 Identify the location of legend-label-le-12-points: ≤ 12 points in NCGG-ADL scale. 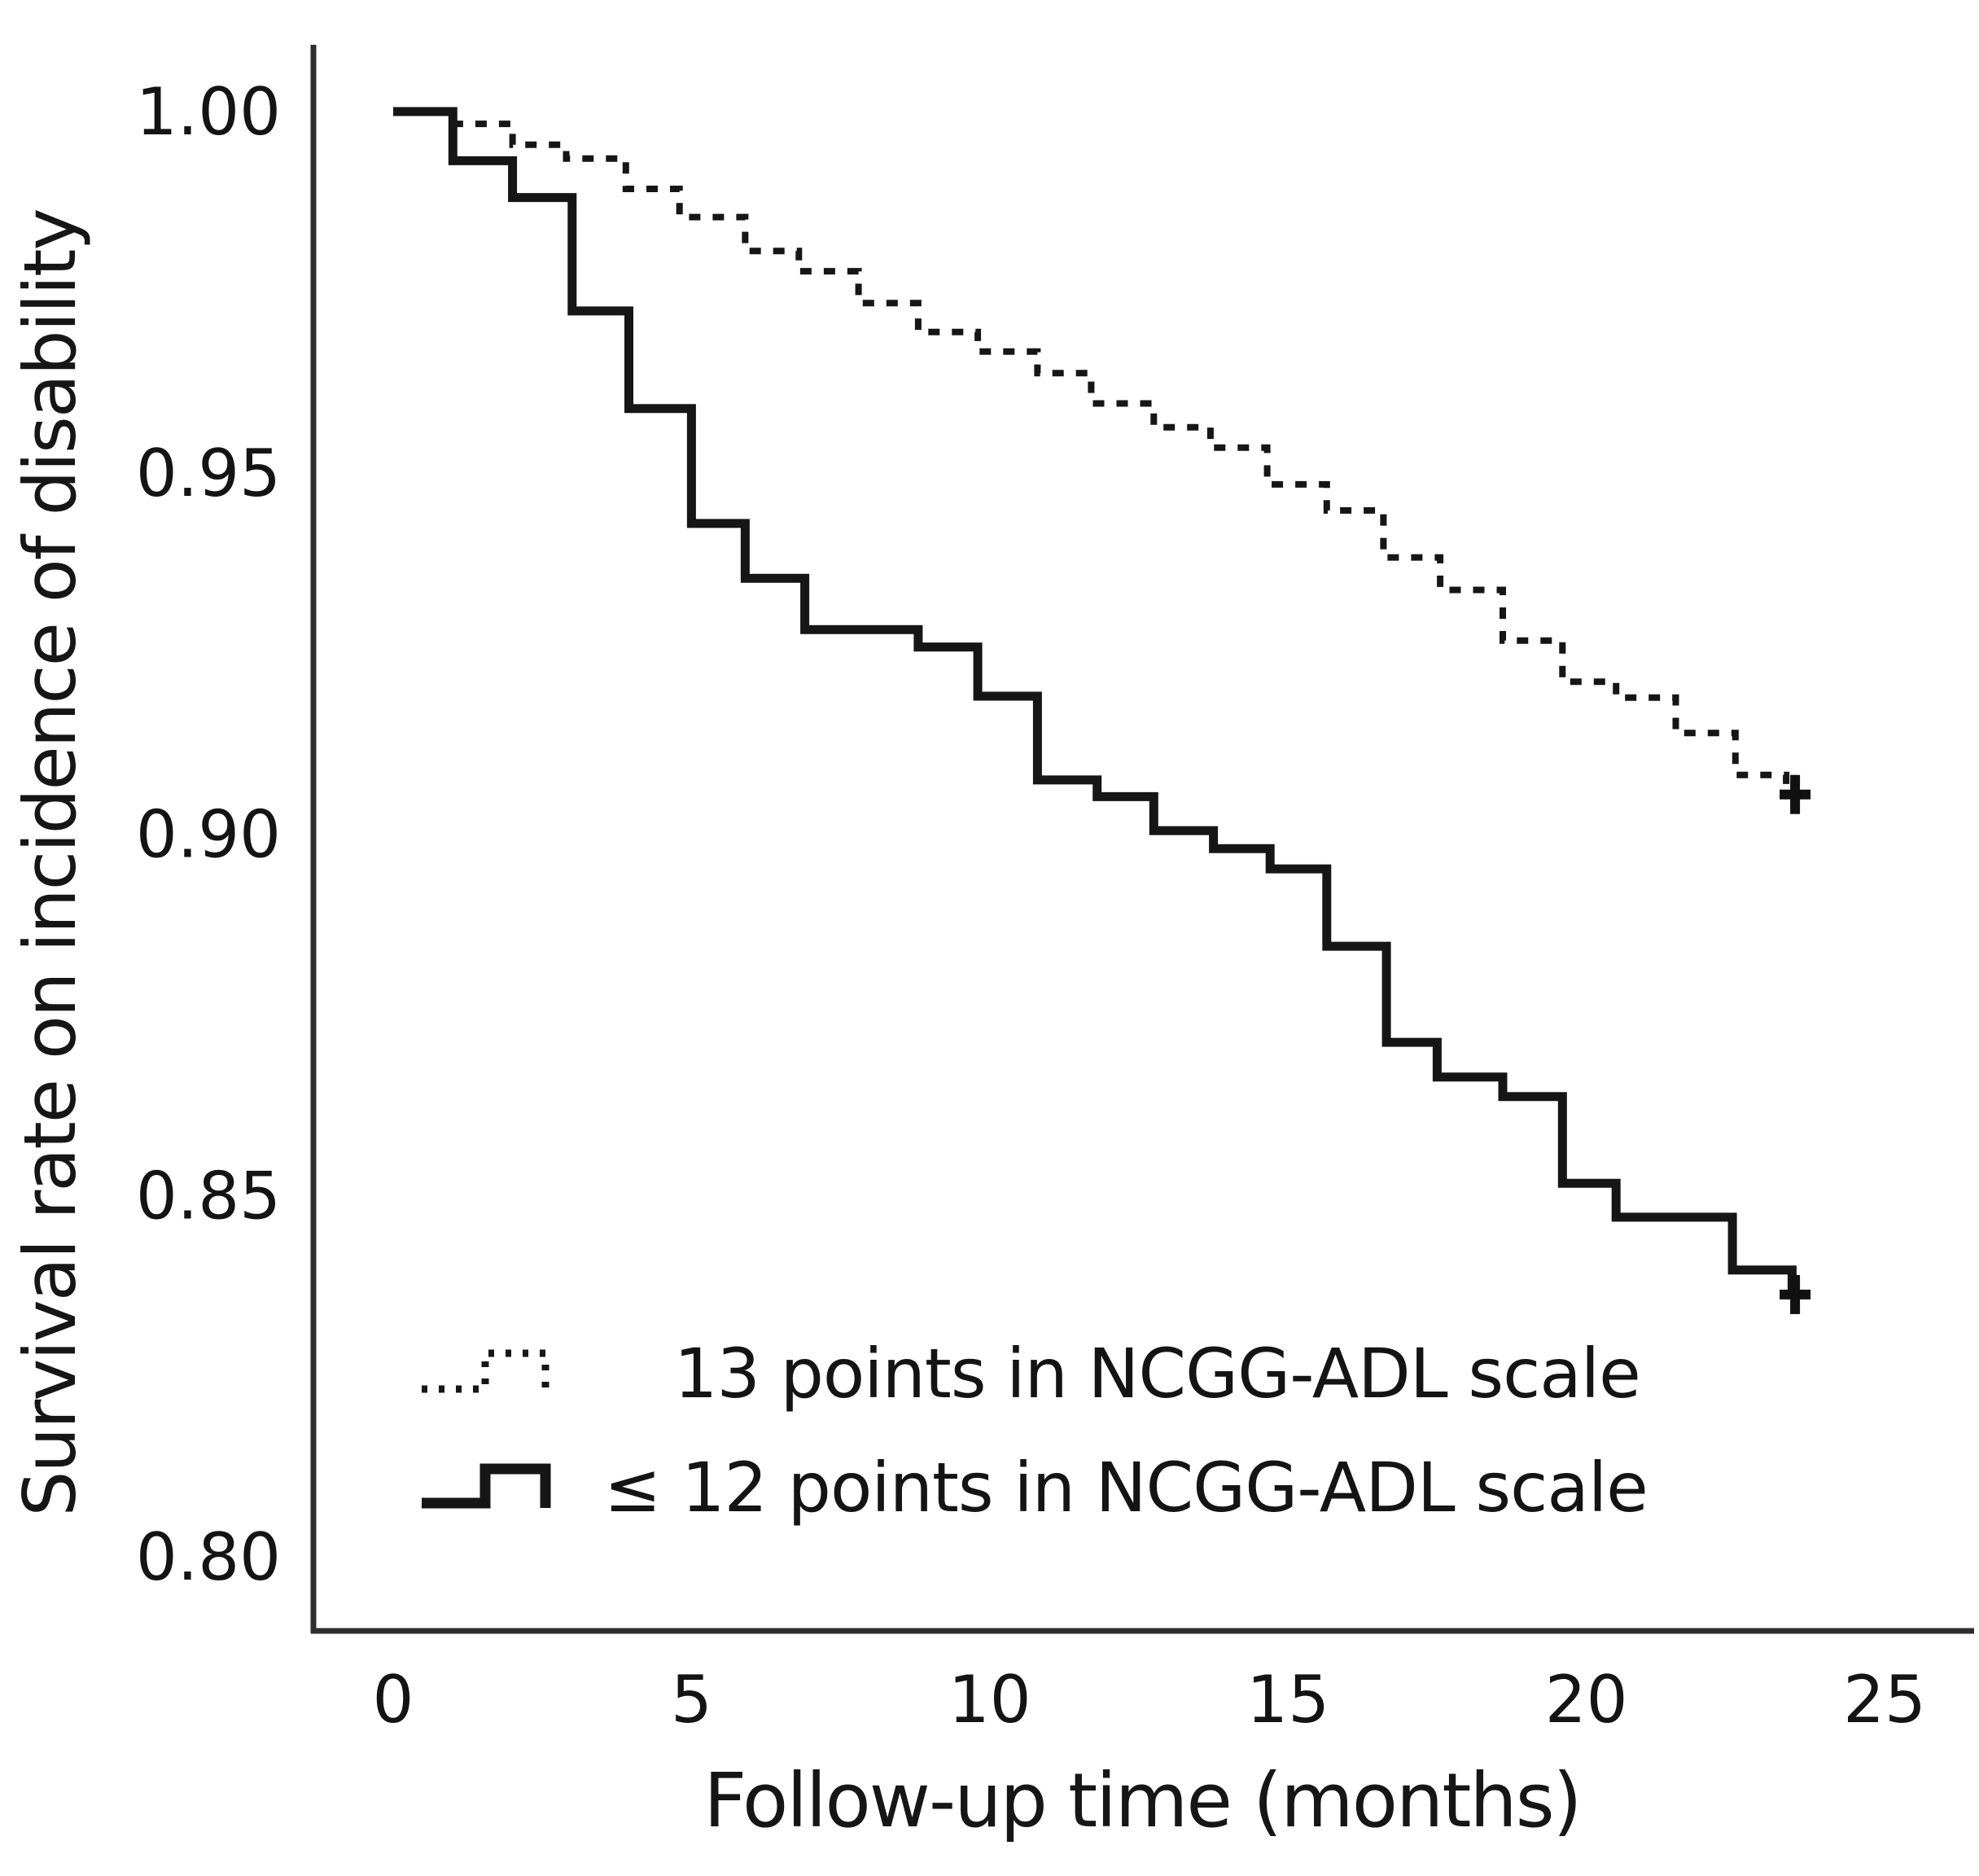
(1126, 1488).